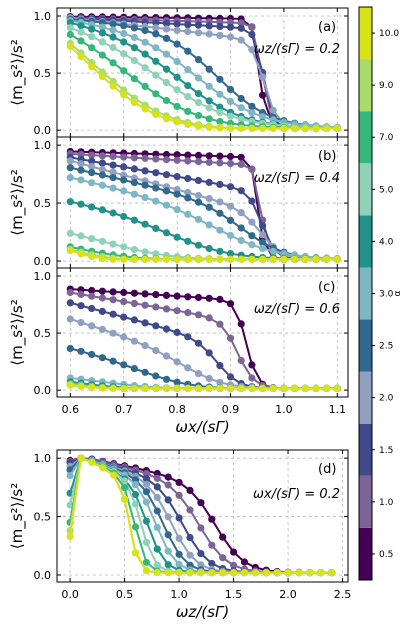 The height and width of the screenshot is (626, 415). I want to click on x-tick-label: 0.5, so click(125, 594).